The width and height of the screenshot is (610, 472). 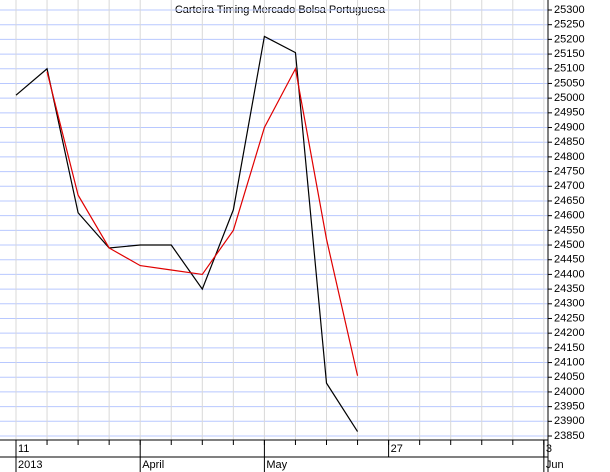 I want to click on x-tick-label: 3, so click(x=549, y=449).